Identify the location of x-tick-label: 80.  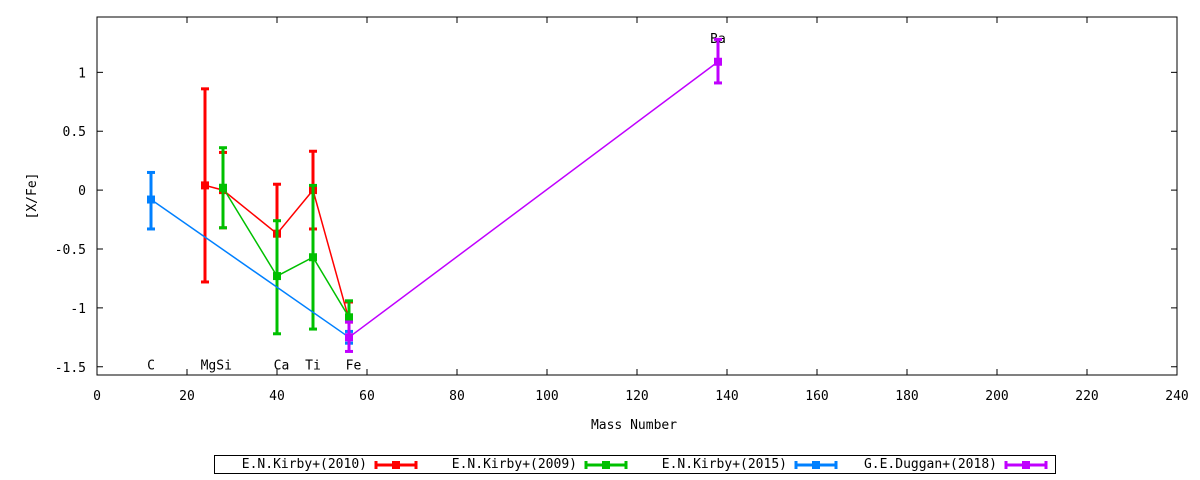
(457, 396).